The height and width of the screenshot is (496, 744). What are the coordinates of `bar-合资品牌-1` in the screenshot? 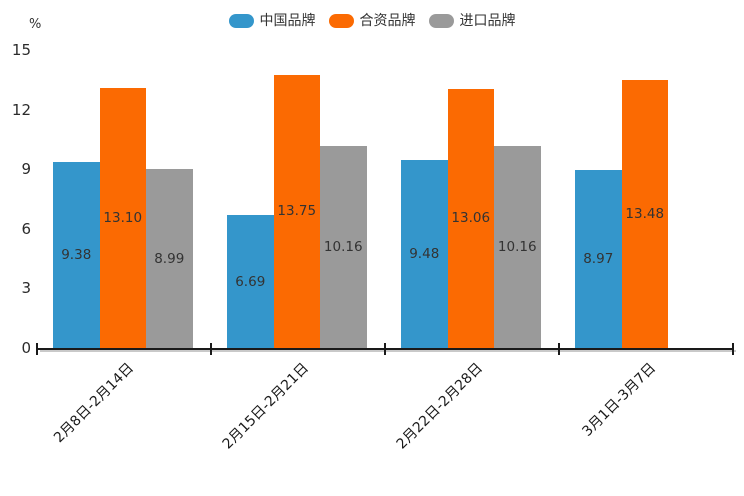 It's located at (296, 211).